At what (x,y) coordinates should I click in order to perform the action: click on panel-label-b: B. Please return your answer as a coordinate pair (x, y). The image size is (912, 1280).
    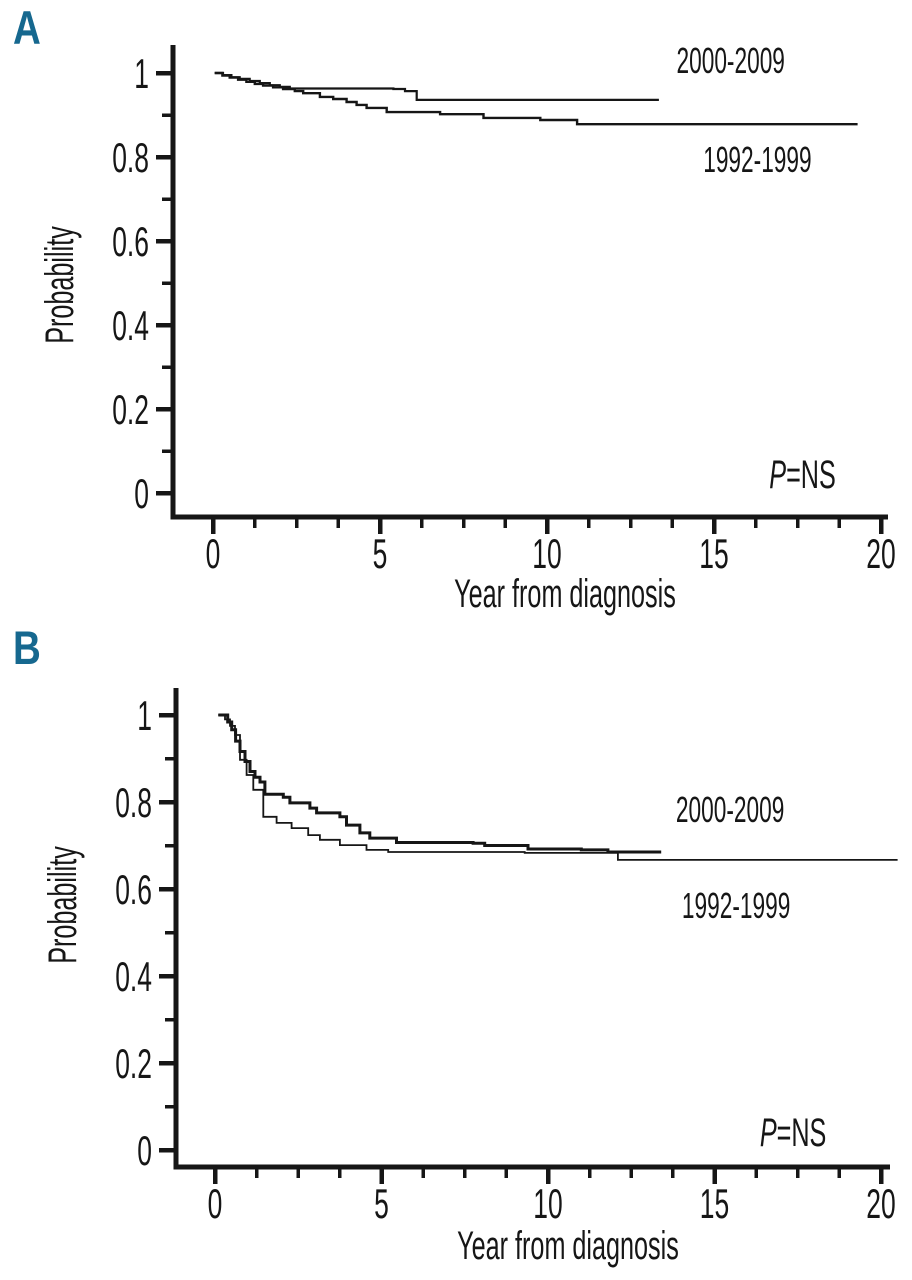
    Looking at the image, I should click on (27, 647).